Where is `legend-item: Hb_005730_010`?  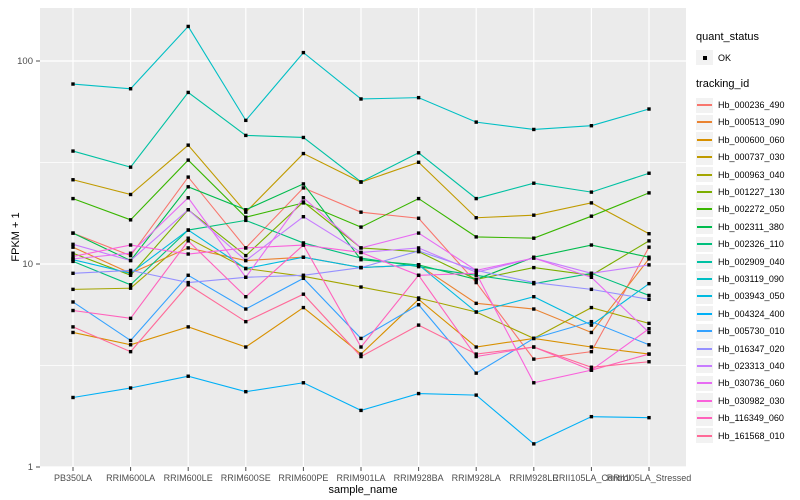 legend-item: Hb_005730_010 is located at coordinates (748, 330).